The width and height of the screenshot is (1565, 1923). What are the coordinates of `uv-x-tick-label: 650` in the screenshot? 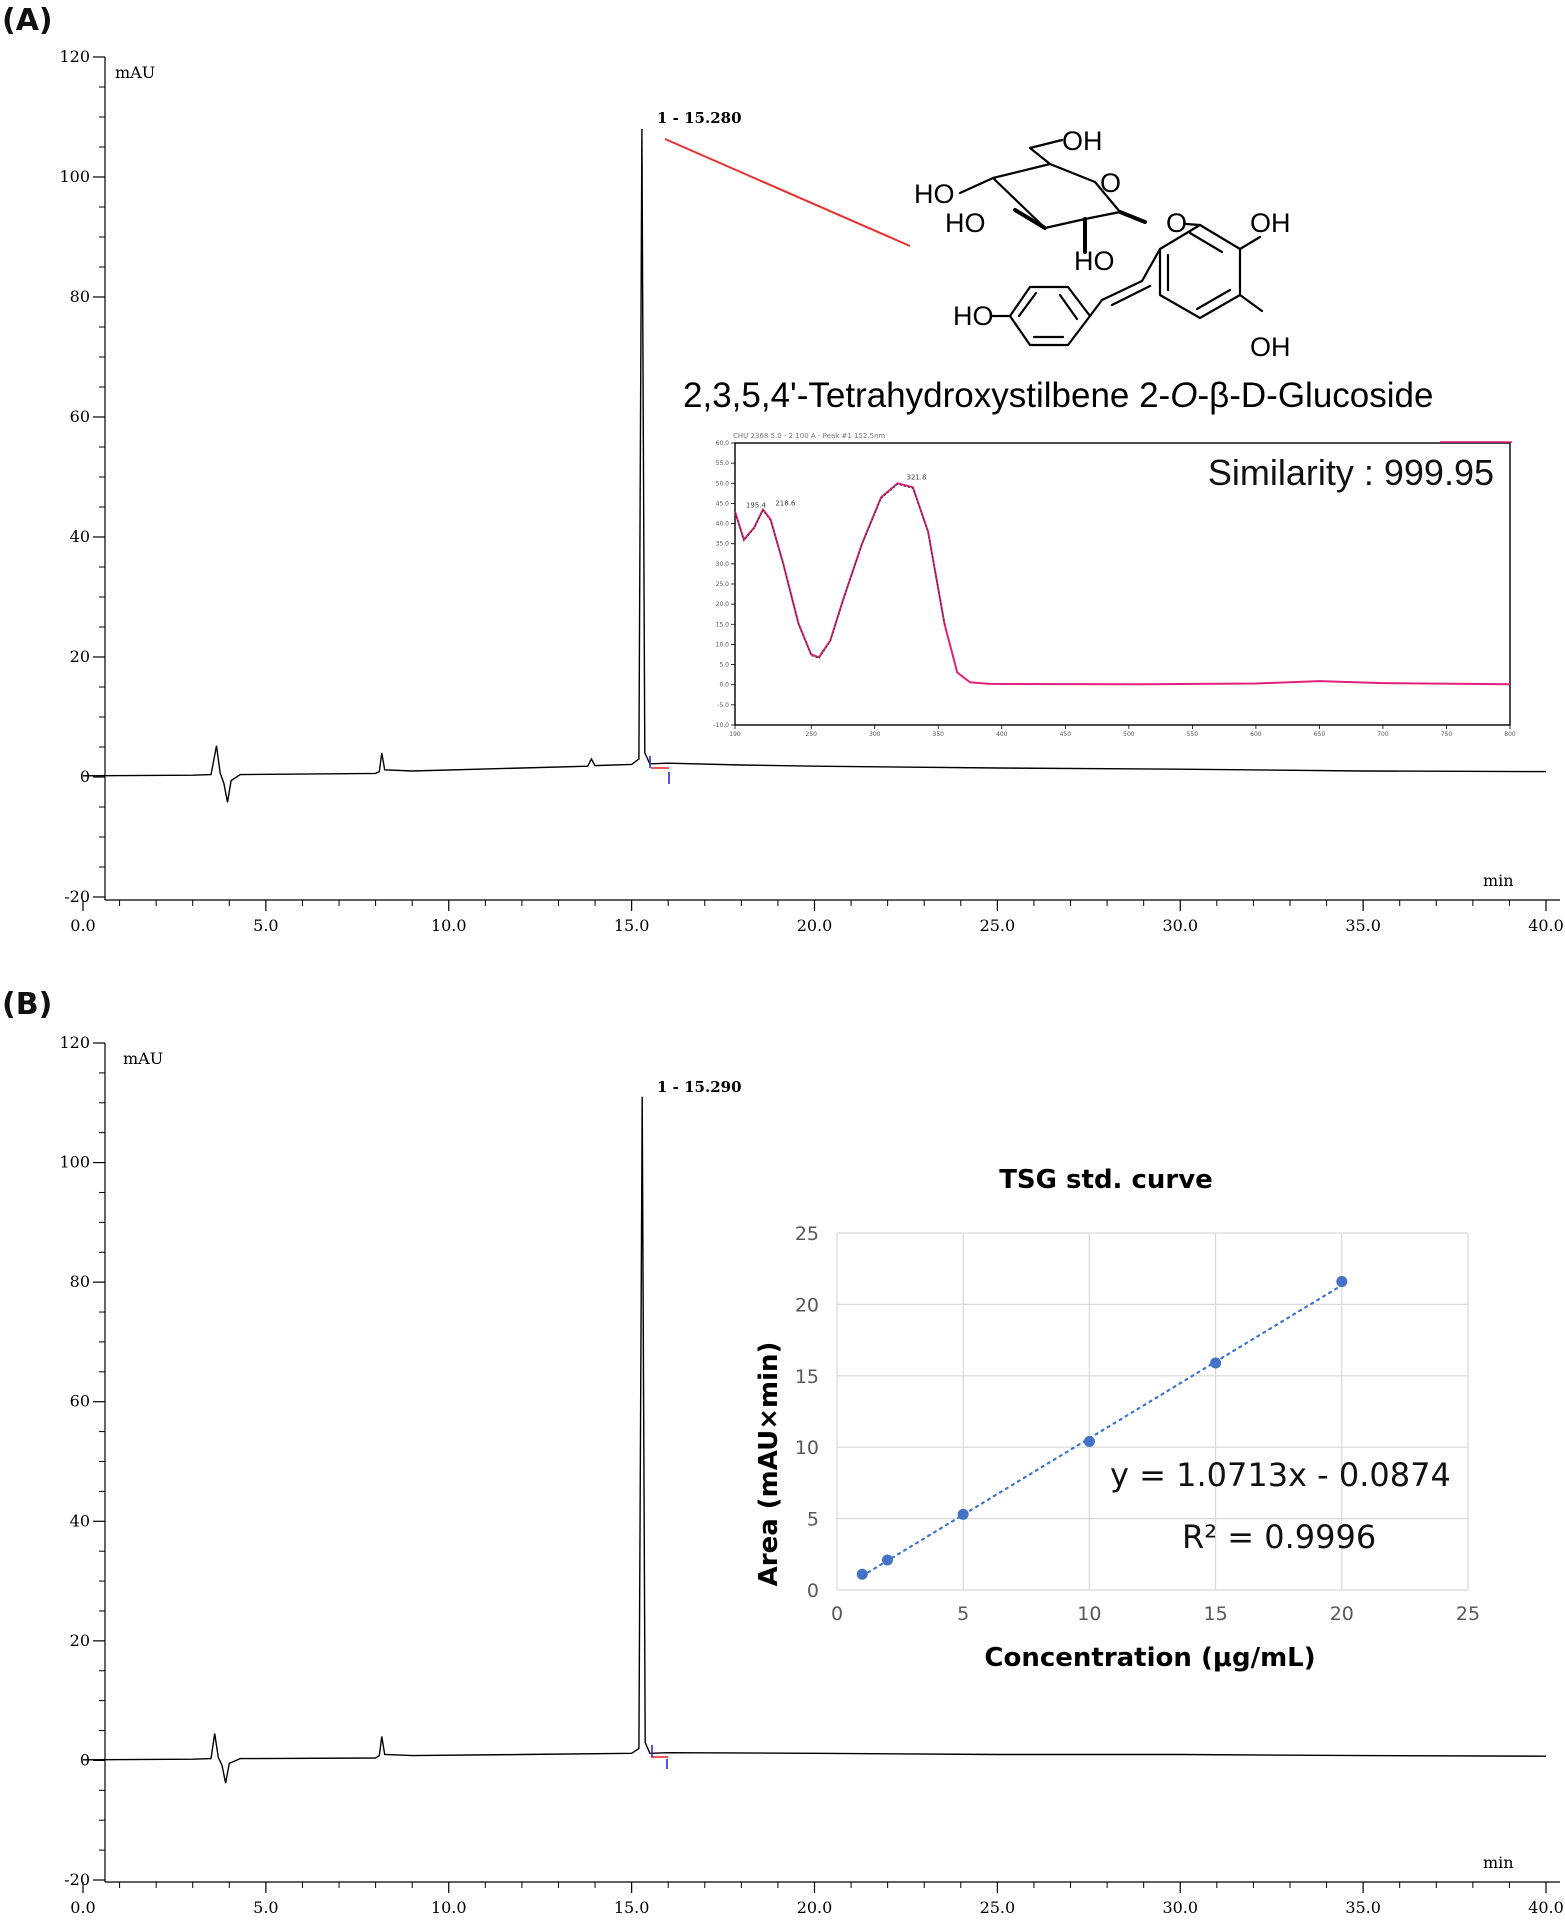 It's located at (1320, 734).